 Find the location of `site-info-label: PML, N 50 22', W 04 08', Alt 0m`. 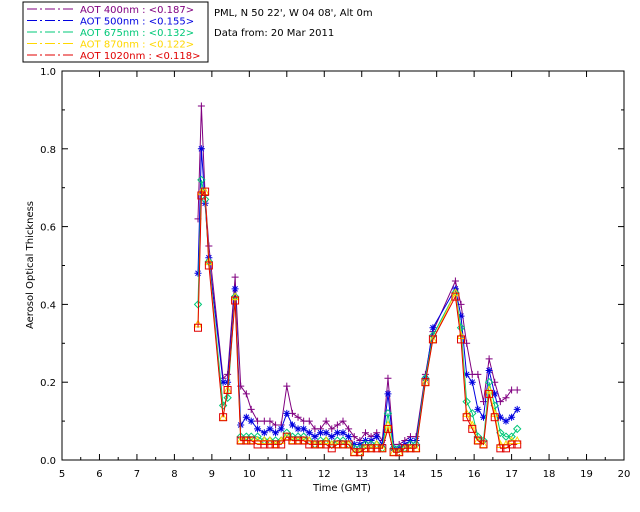

site-info-label: PML, N 50 22', W 04 08', Alt 0m is located at coordinates (293, 13).